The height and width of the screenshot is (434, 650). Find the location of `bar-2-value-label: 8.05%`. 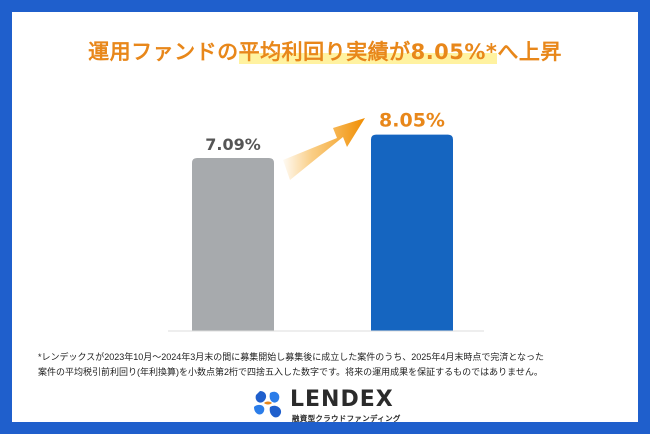

bar-2-value-label: 8.05% is located at coordinates (412, 121).